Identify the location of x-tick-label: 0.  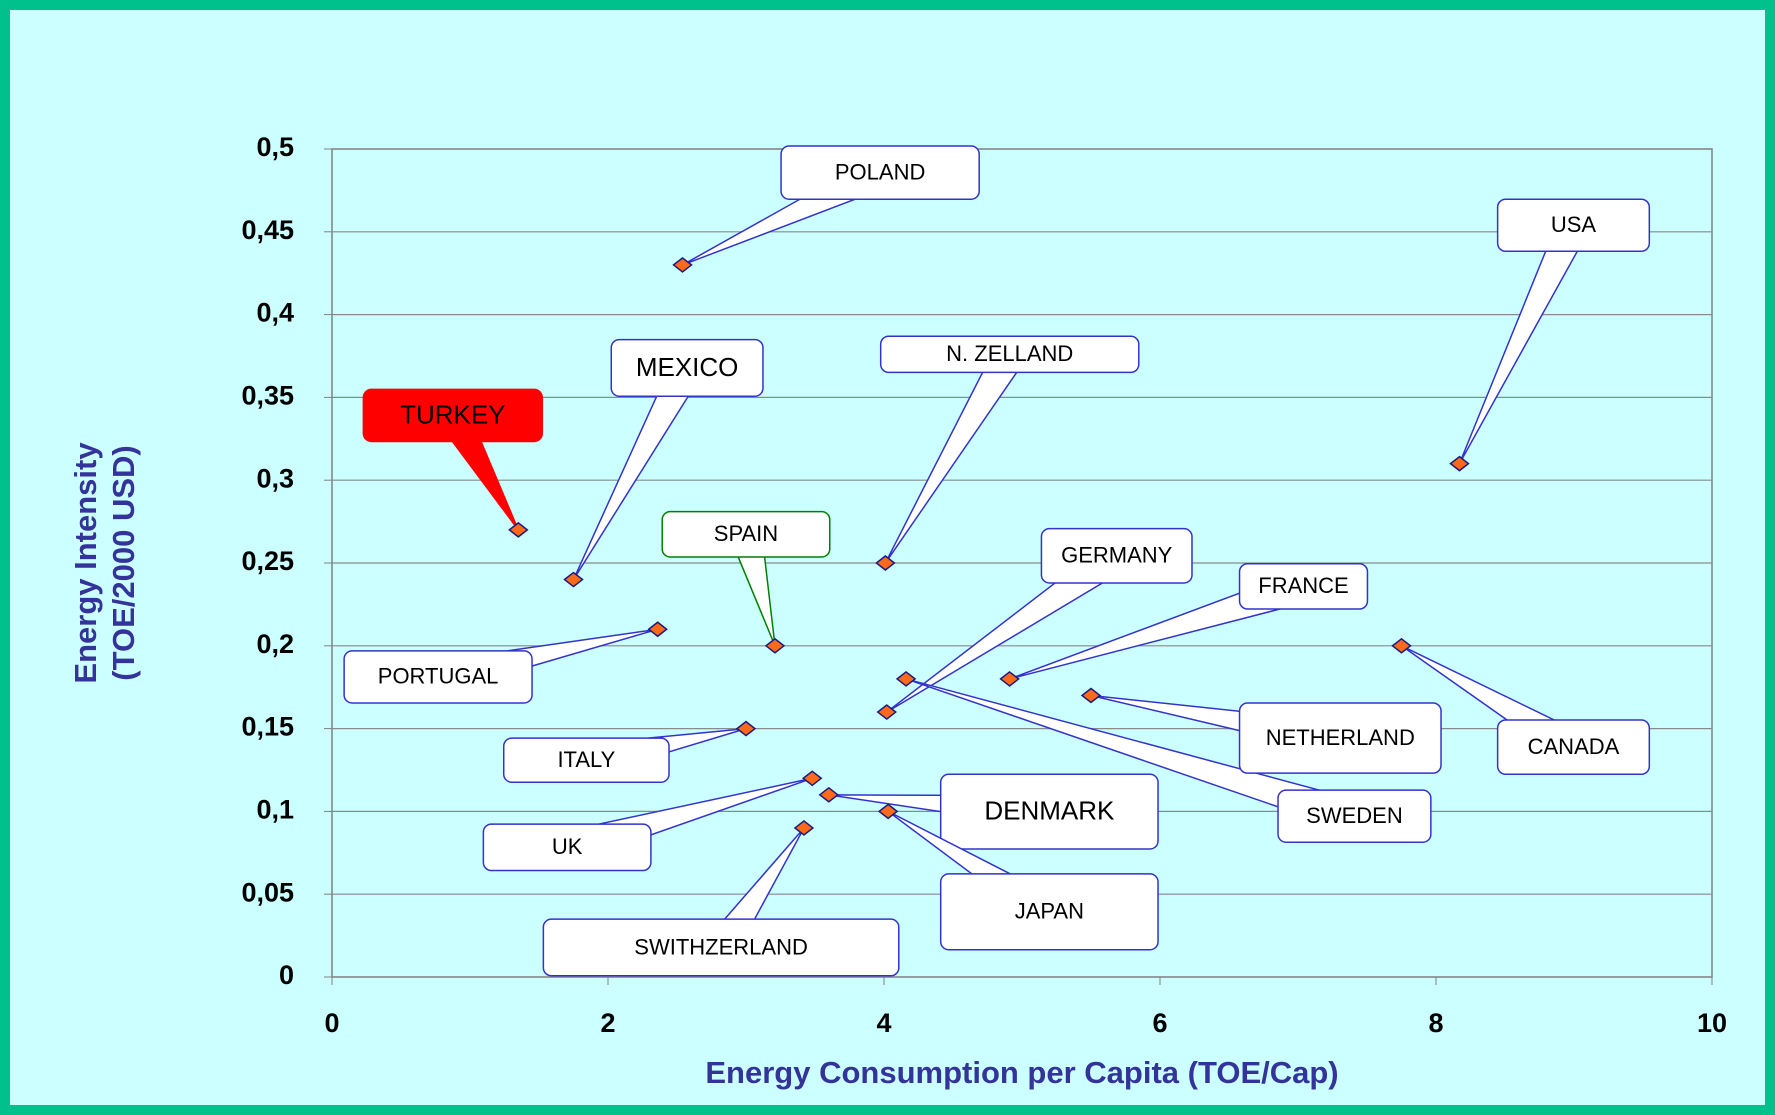
(331, 1023).